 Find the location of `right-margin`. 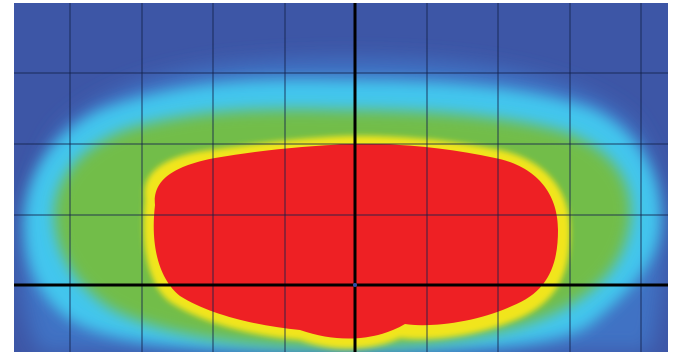

right-margin is located at coordinates (672, 176).